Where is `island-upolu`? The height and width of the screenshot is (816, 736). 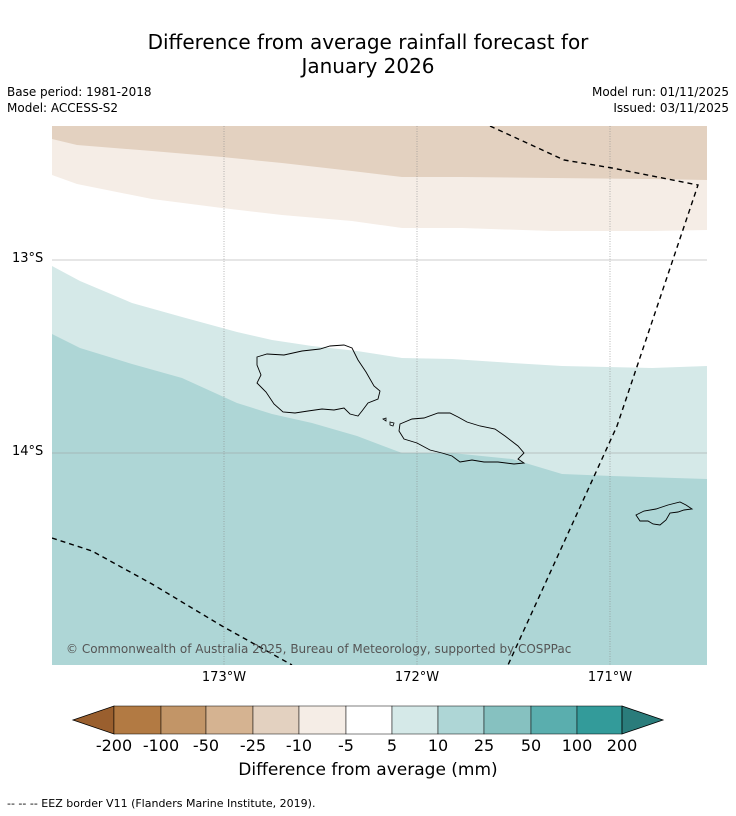
island-upolu is located at coordinates (462, 438).